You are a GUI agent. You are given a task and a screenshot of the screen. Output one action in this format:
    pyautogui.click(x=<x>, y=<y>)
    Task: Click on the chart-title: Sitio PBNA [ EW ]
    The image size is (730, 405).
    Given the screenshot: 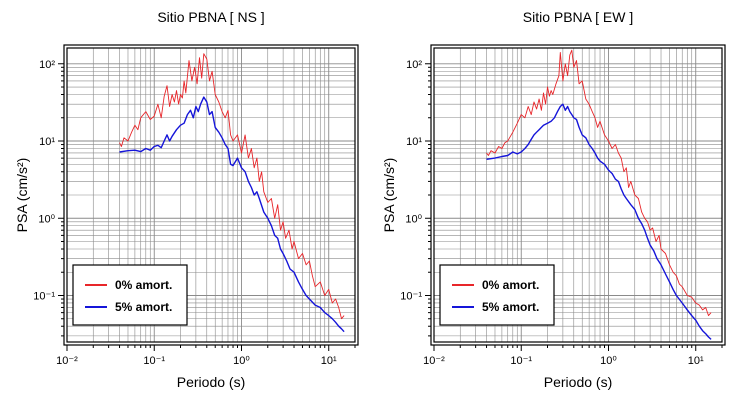 What is the action you would take?
    pyautogui.click(x=578, y=17)
    